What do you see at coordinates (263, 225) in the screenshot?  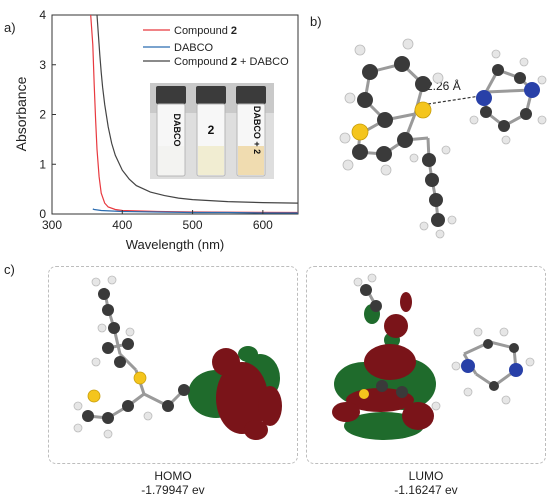 I see `x-tick-label: 600` at bounding box center [263, 225].